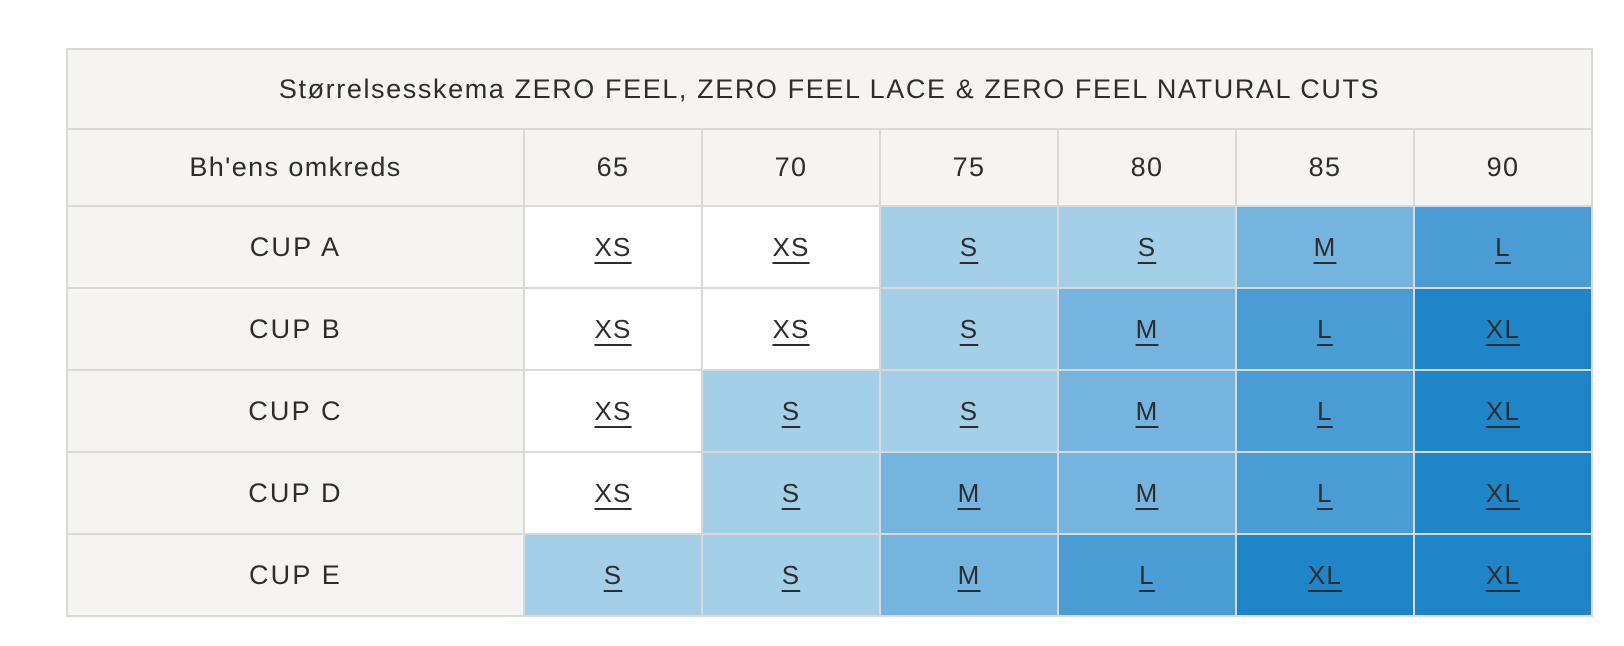  I want to click on band-size-header-75: 75, so click(969, 167).